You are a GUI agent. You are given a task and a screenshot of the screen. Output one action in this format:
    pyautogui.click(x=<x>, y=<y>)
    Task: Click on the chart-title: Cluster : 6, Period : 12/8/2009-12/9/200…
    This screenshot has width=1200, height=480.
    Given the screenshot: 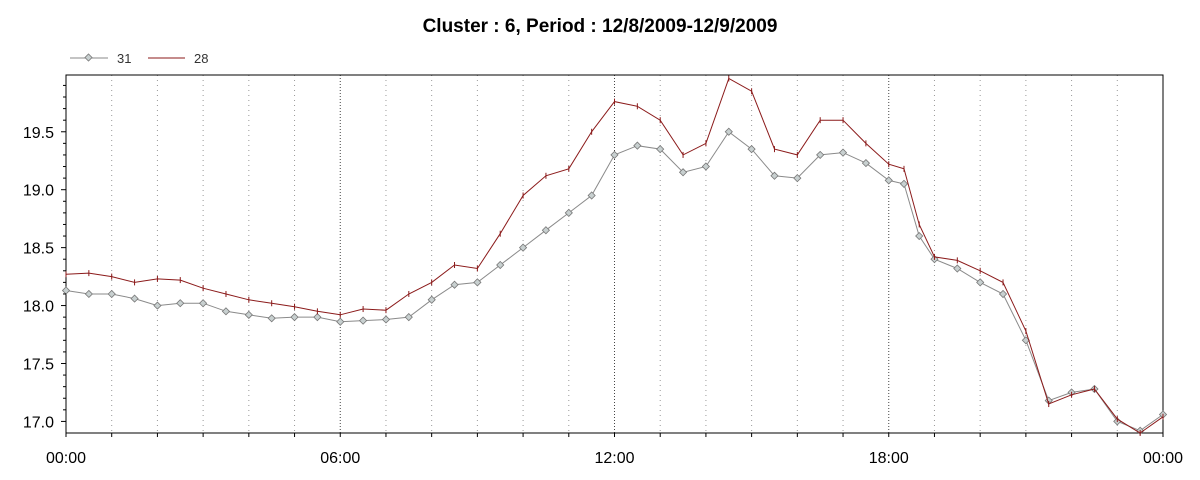 What is the action you would take?
    pyautogui.click(x=600, y=26)
    